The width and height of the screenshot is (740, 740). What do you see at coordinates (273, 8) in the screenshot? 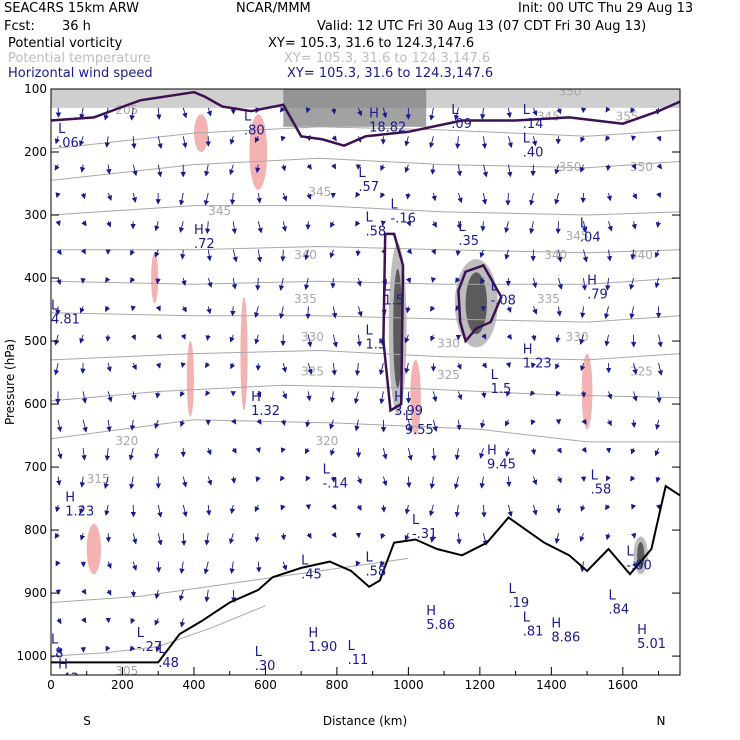
I see `org-label: NCAR/MMM` at bounding box center [273, 8].